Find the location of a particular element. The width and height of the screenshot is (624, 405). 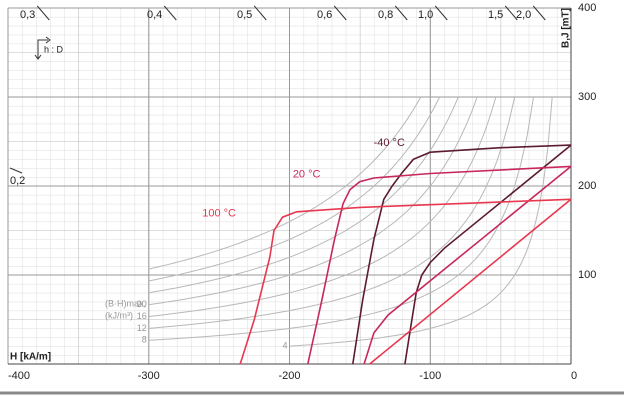

x-tick-label: -400 is located at coordinates (19, 376).